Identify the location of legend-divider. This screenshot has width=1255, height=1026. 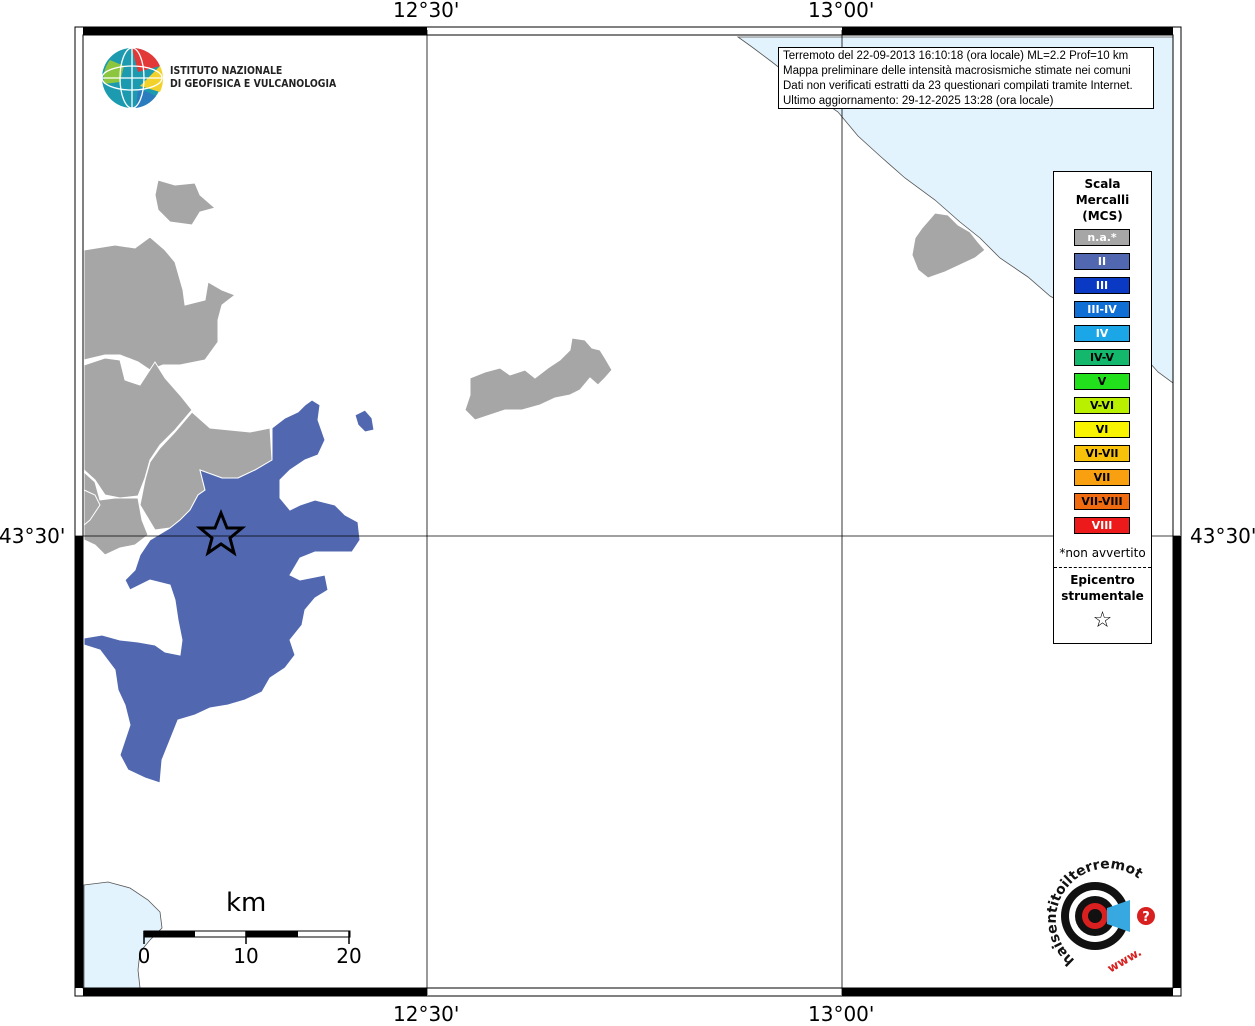
(1102, 567).